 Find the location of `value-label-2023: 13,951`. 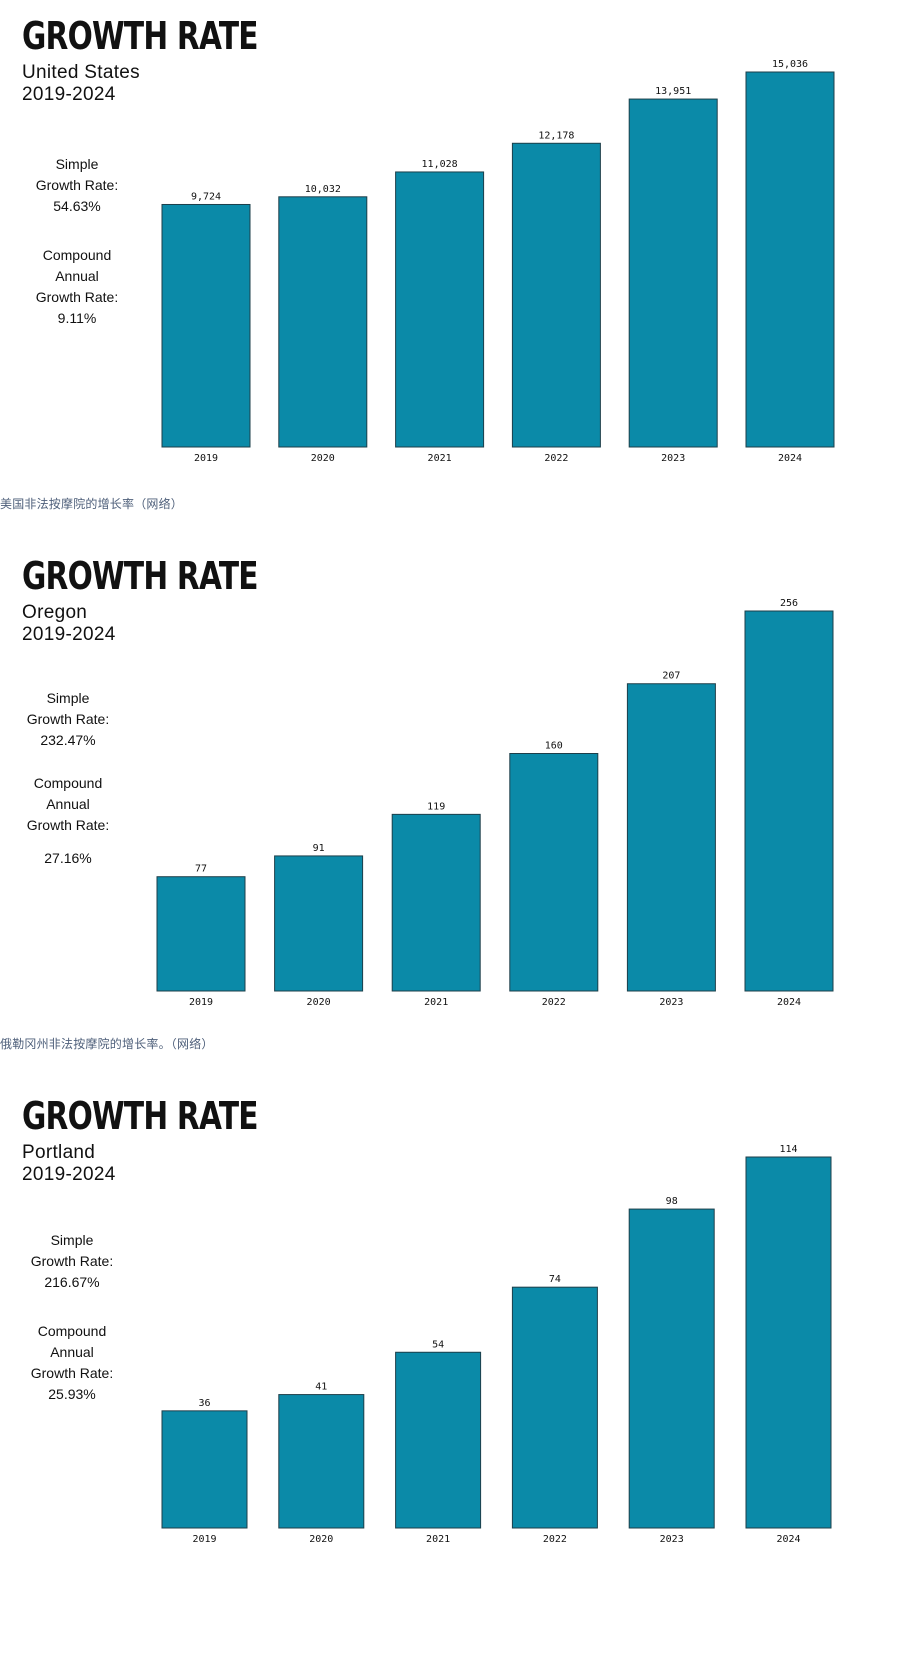

value-label-2023: 13,951 is located at coordinates (673, 91).